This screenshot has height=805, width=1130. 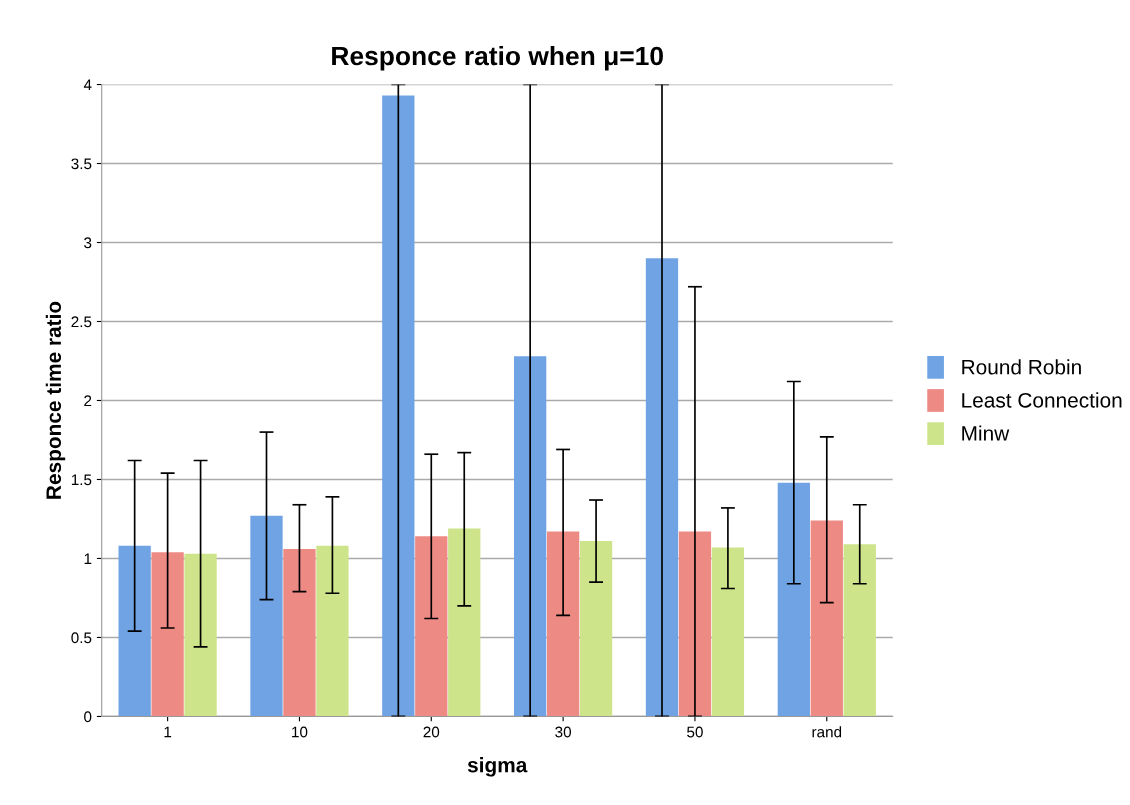 I want to click on y-tick-label: 4, so click(x=87, y=85).